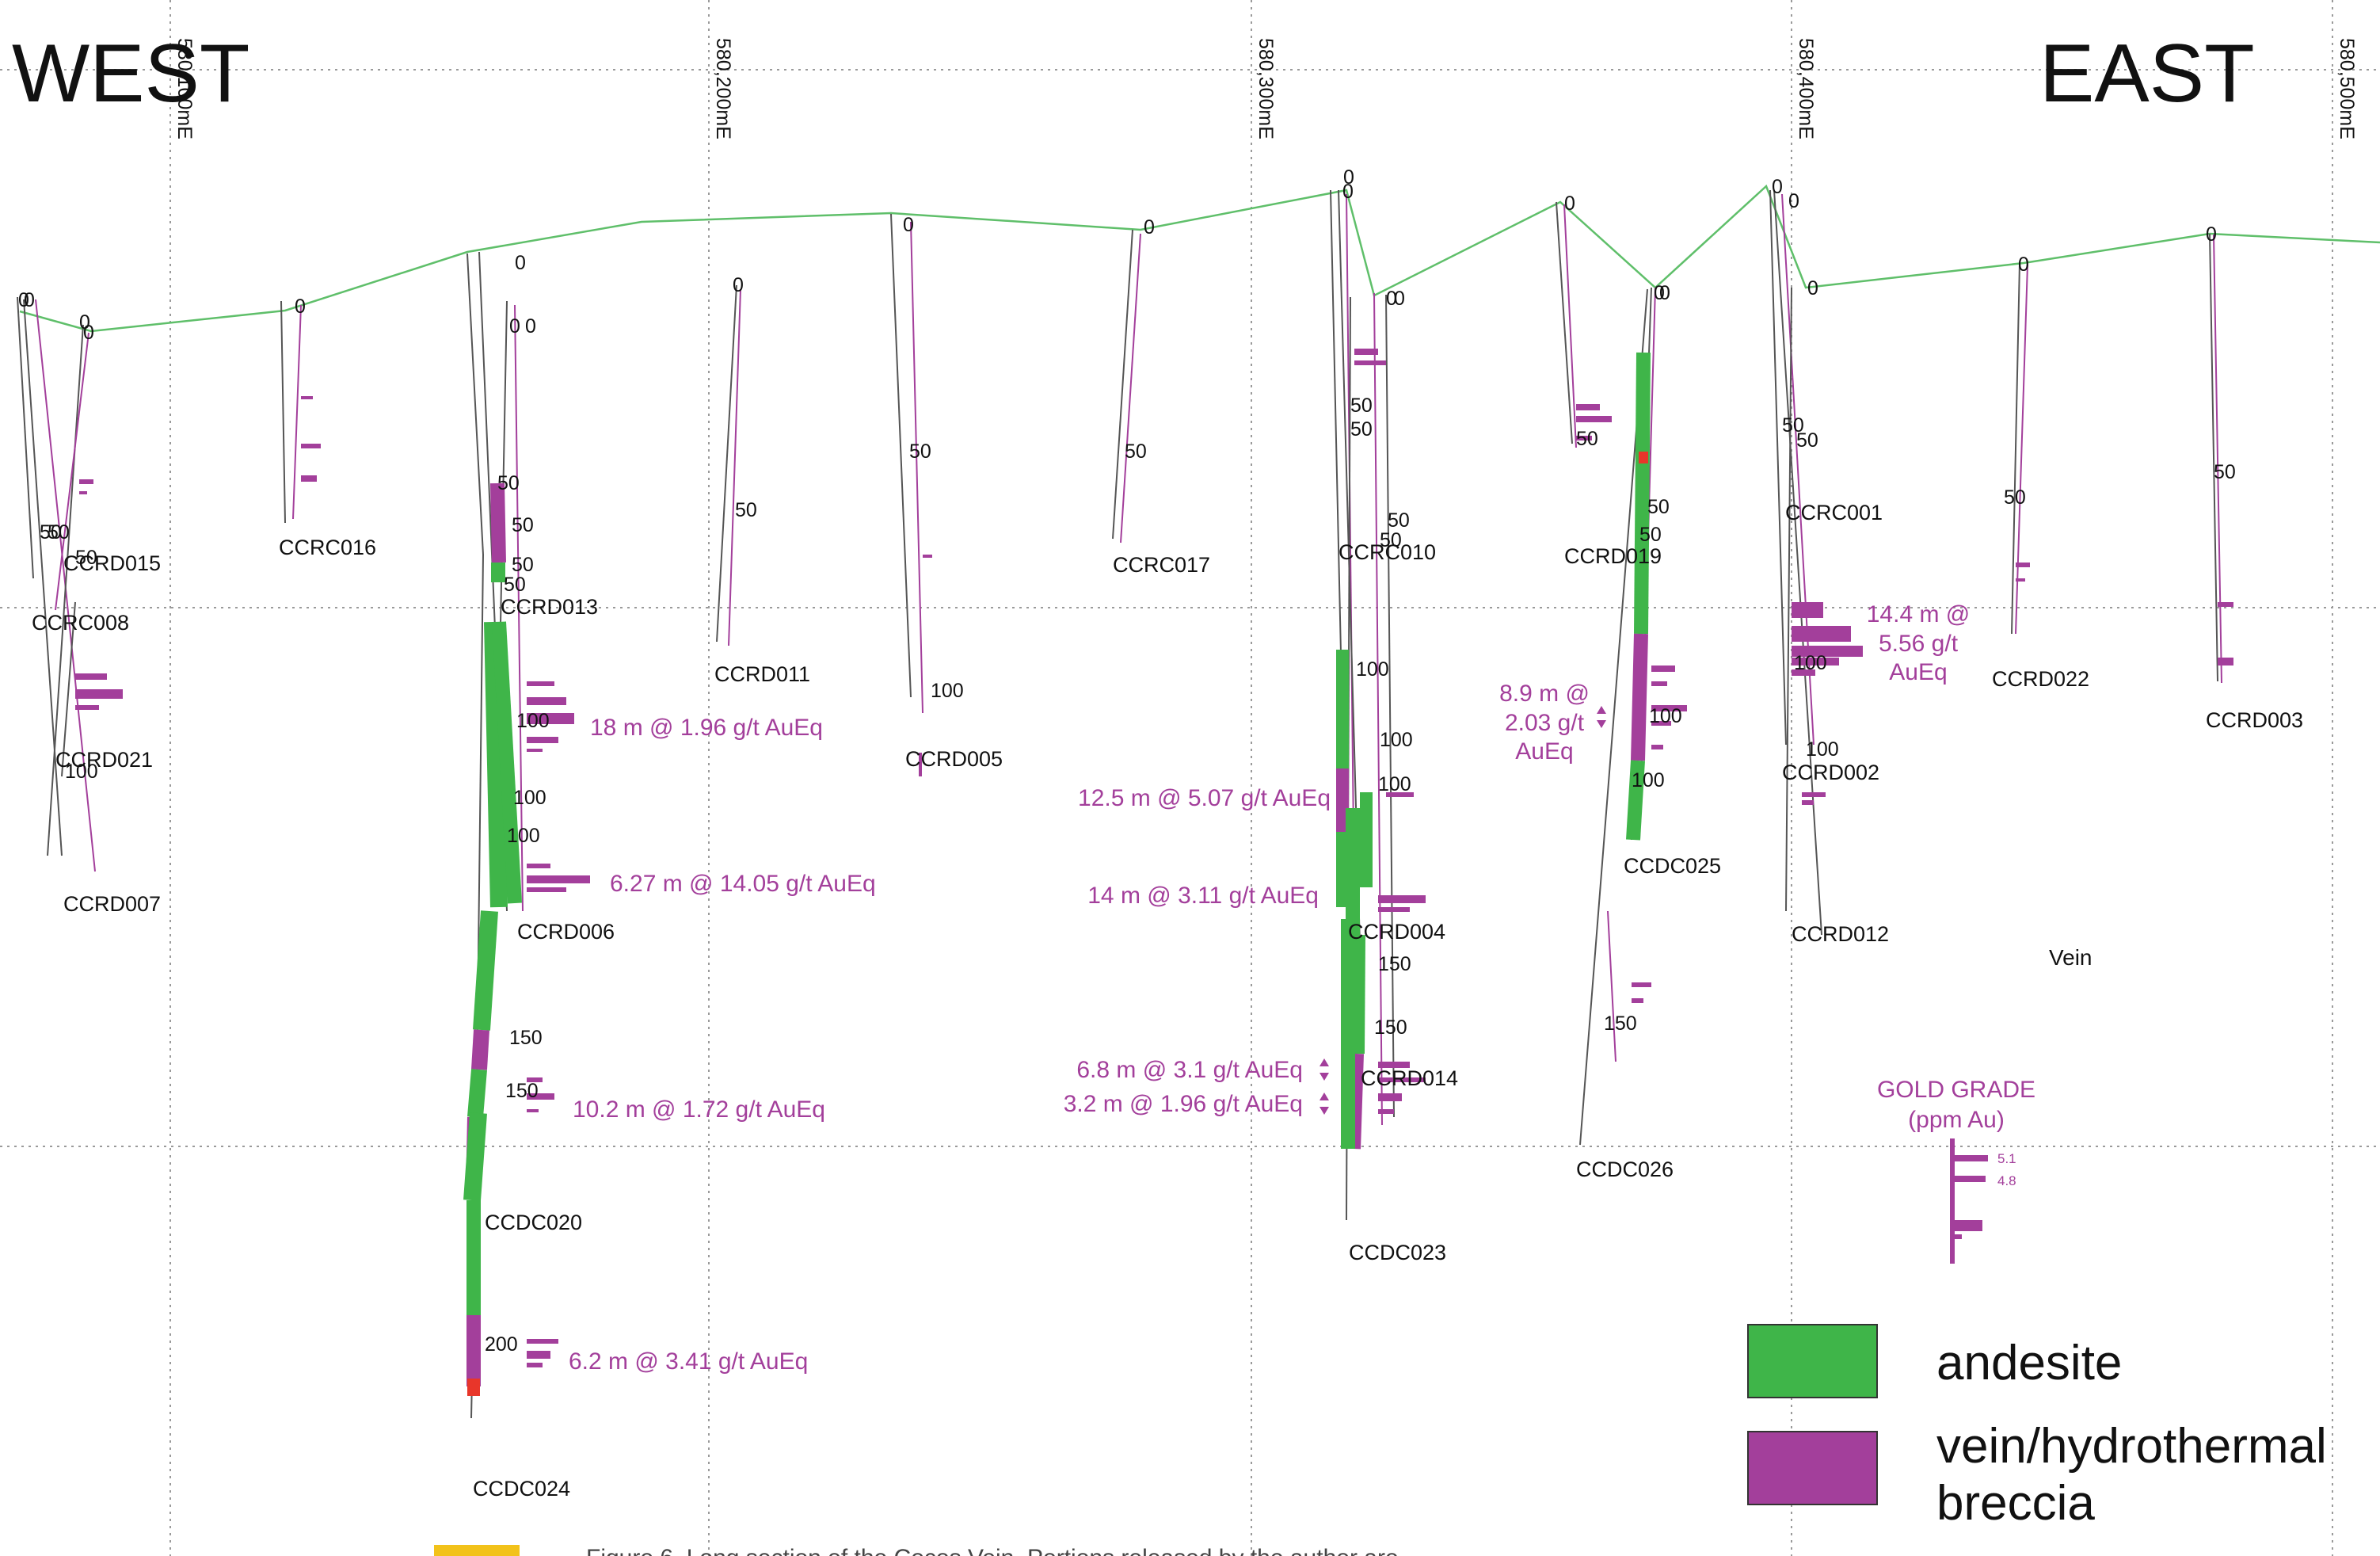 The image size is (2380, 1556). Describe the element at coordinates (566, 932) in the screenshot. I see `hole-name: CCRD006` at that location.